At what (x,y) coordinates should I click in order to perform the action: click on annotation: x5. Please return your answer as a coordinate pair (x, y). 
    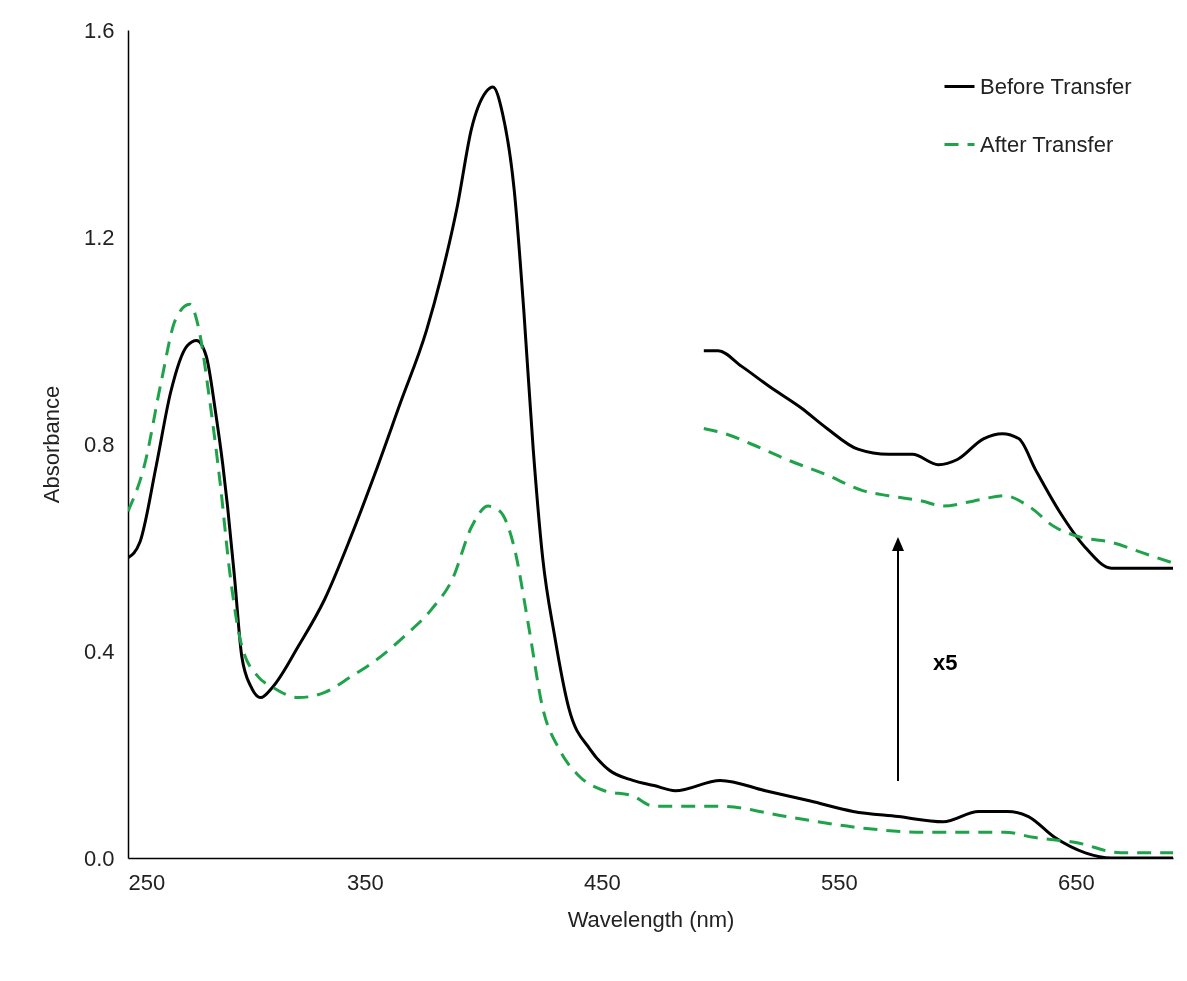
    Looking at the image, I should click on (945, 662).